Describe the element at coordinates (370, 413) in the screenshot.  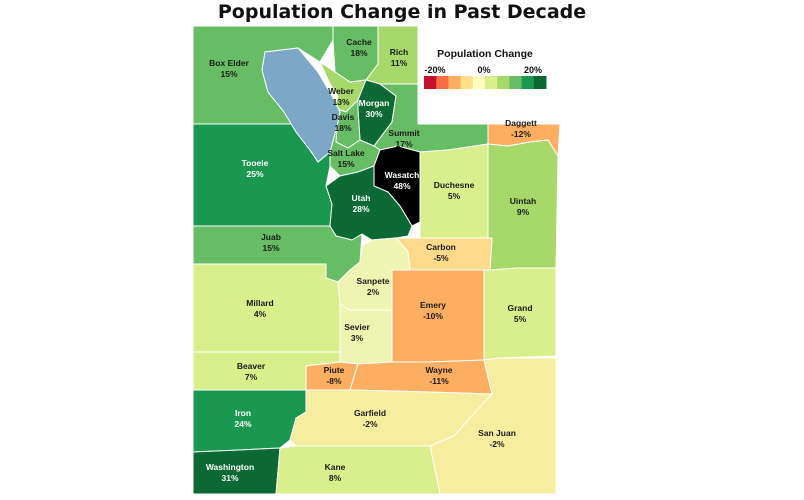
I see `county-name-garfield: Garfield` at that location.